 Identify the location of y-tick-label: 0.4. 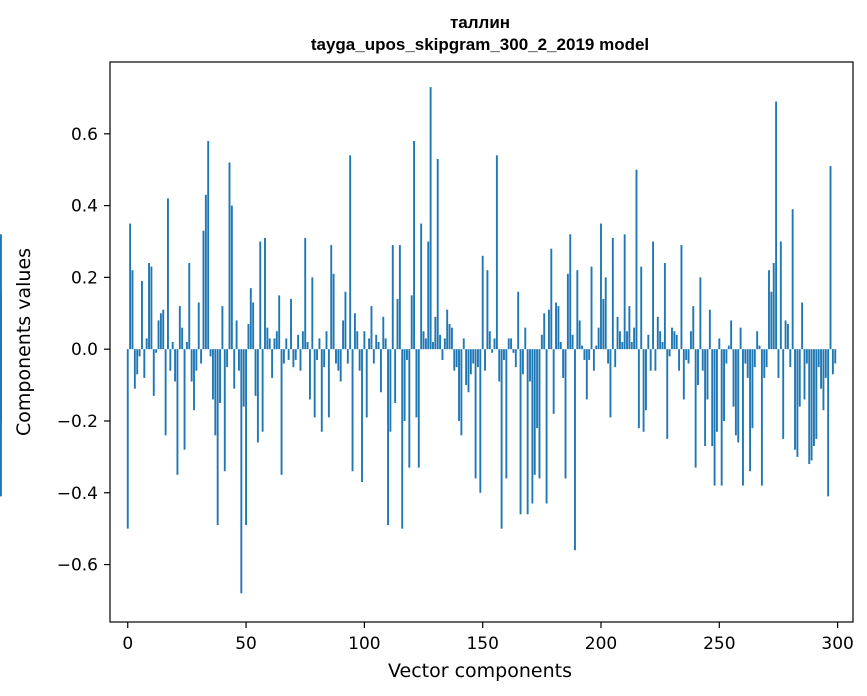
(84, 207).